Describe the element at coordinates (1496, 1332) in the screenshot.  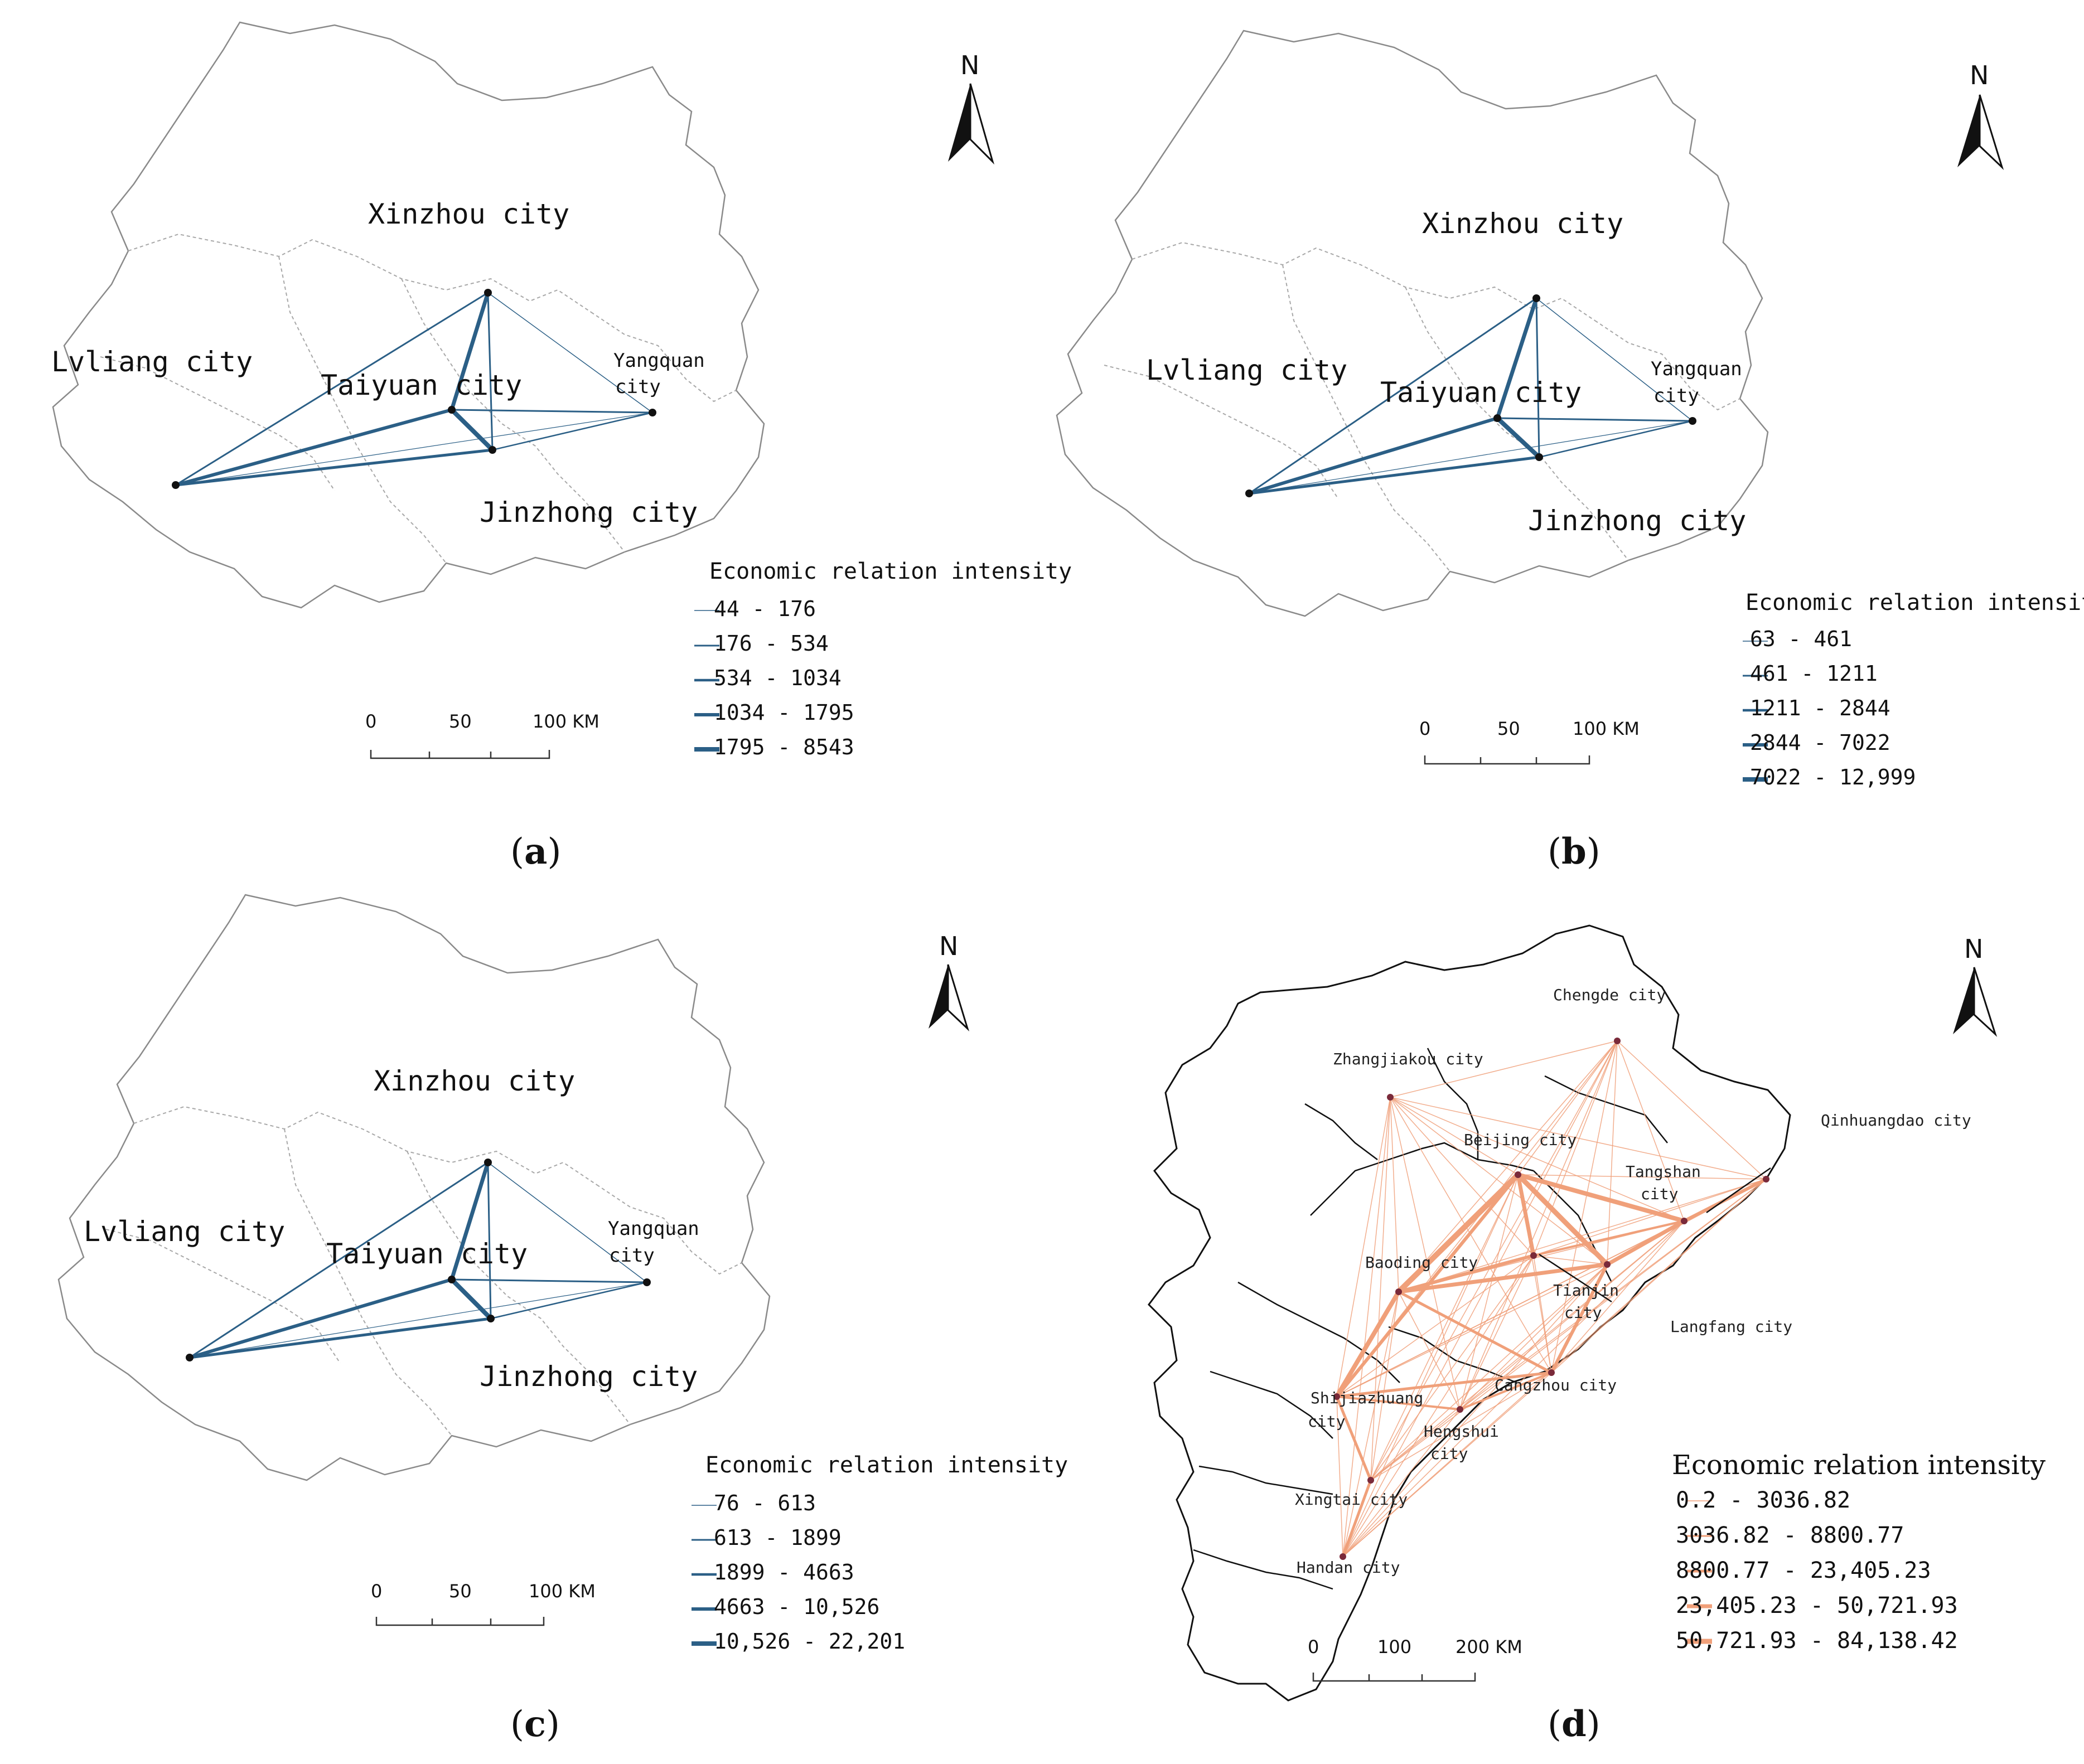
I see `link-LF-HS` at that location.